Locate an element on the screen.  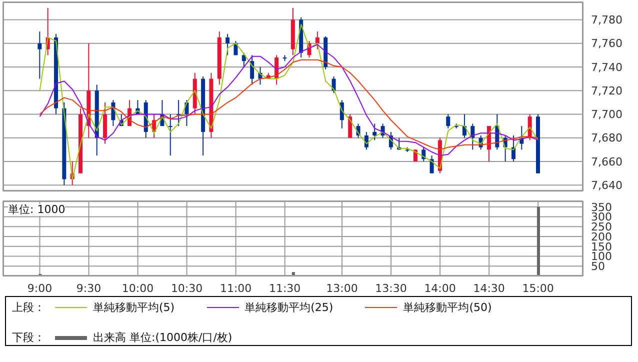
x-tick-label: 11:30 is located at coordinates (284, 288).